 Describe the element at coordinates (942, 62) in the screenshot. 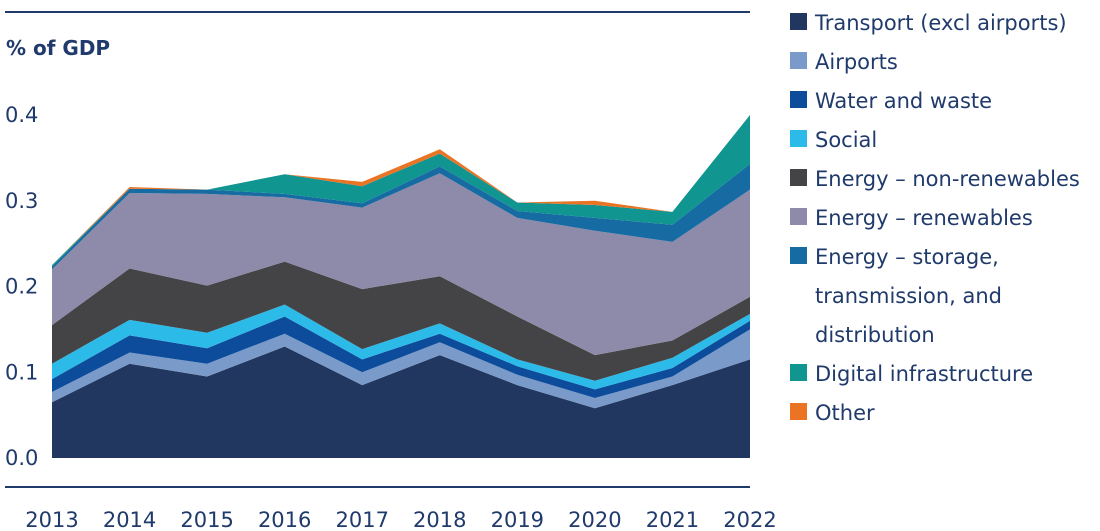

I see `legend-item: Airports` at that location.